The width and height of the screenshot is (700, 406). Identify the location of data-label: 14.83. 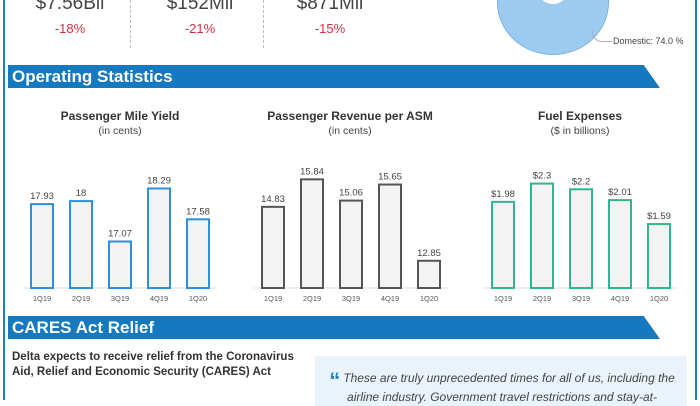
(273, 199).